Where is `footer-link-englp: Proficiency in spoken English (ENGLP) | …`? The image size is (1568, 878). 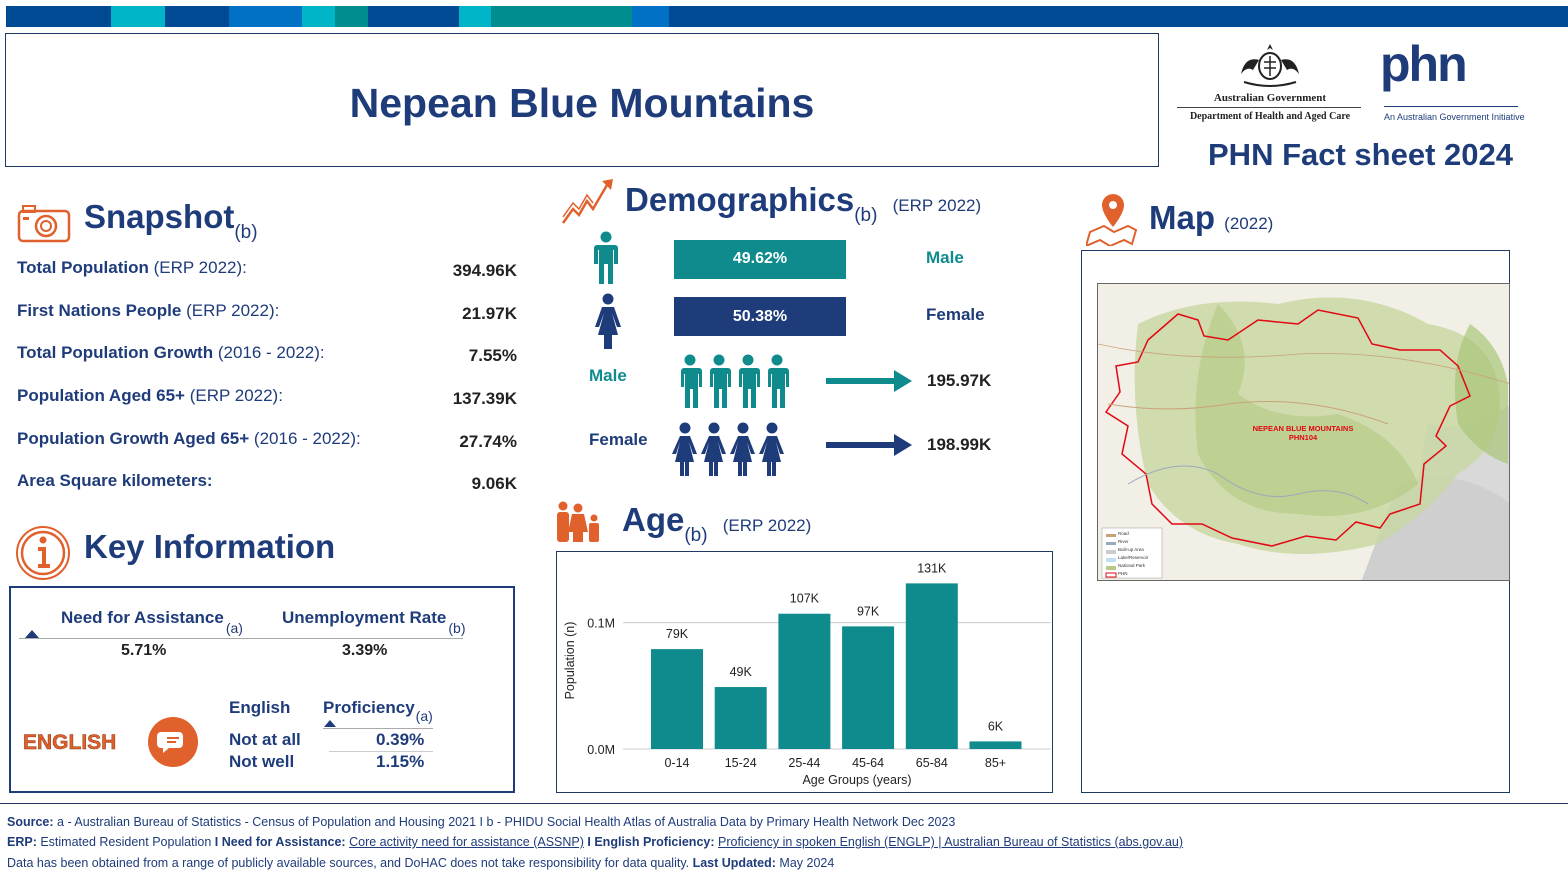 footer-link-englp: Proficiency in spoken English (ENGLP) | … is located at coordinates (951, 842).